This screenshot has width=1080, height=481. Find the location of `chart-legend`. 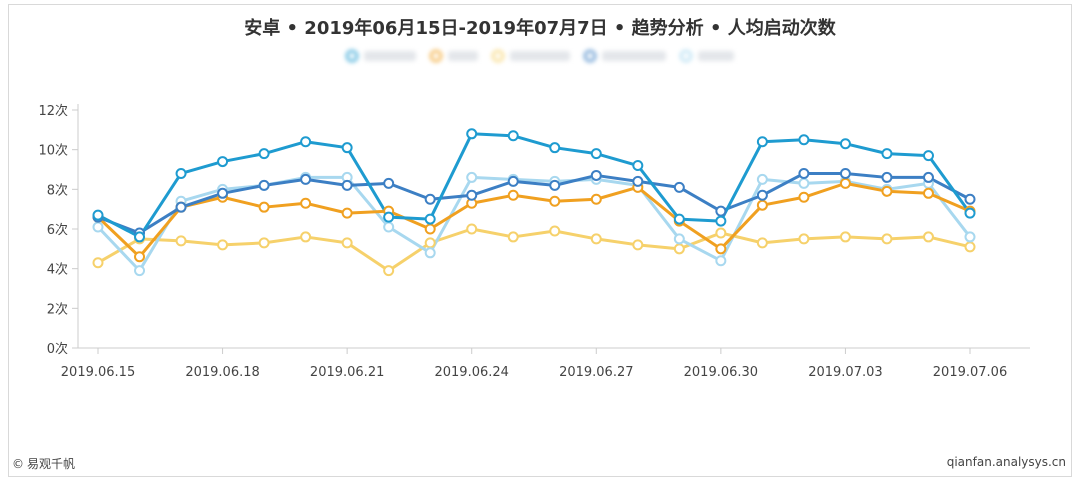

chart-legend is located at coordinates (540, 56).